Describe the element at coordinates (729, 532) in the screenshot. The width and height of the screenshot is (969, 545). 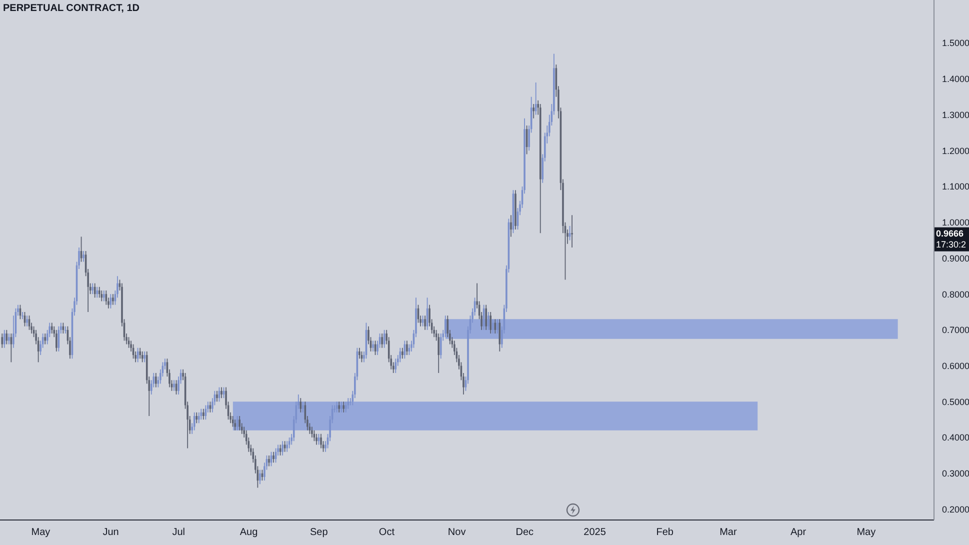
I see `x-tick-label: Mar` at that location.